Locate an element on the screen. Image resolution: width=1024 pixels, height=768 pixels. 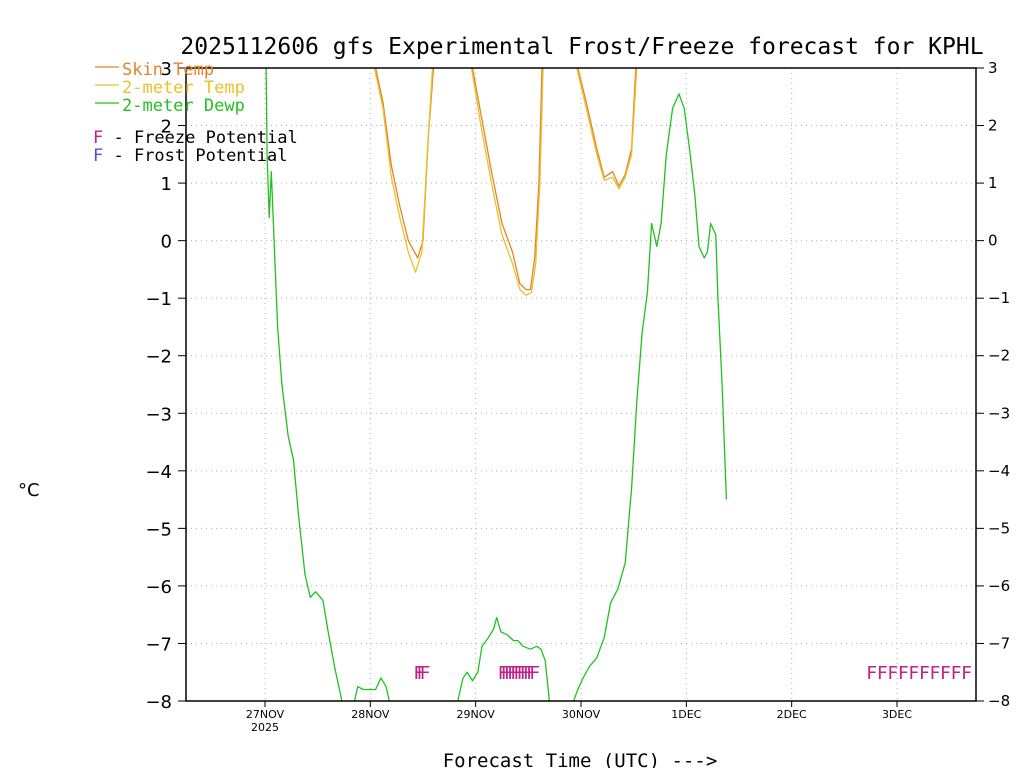
legend-label-skin-temp: Skin Temp is located at coordinates (168, 70).